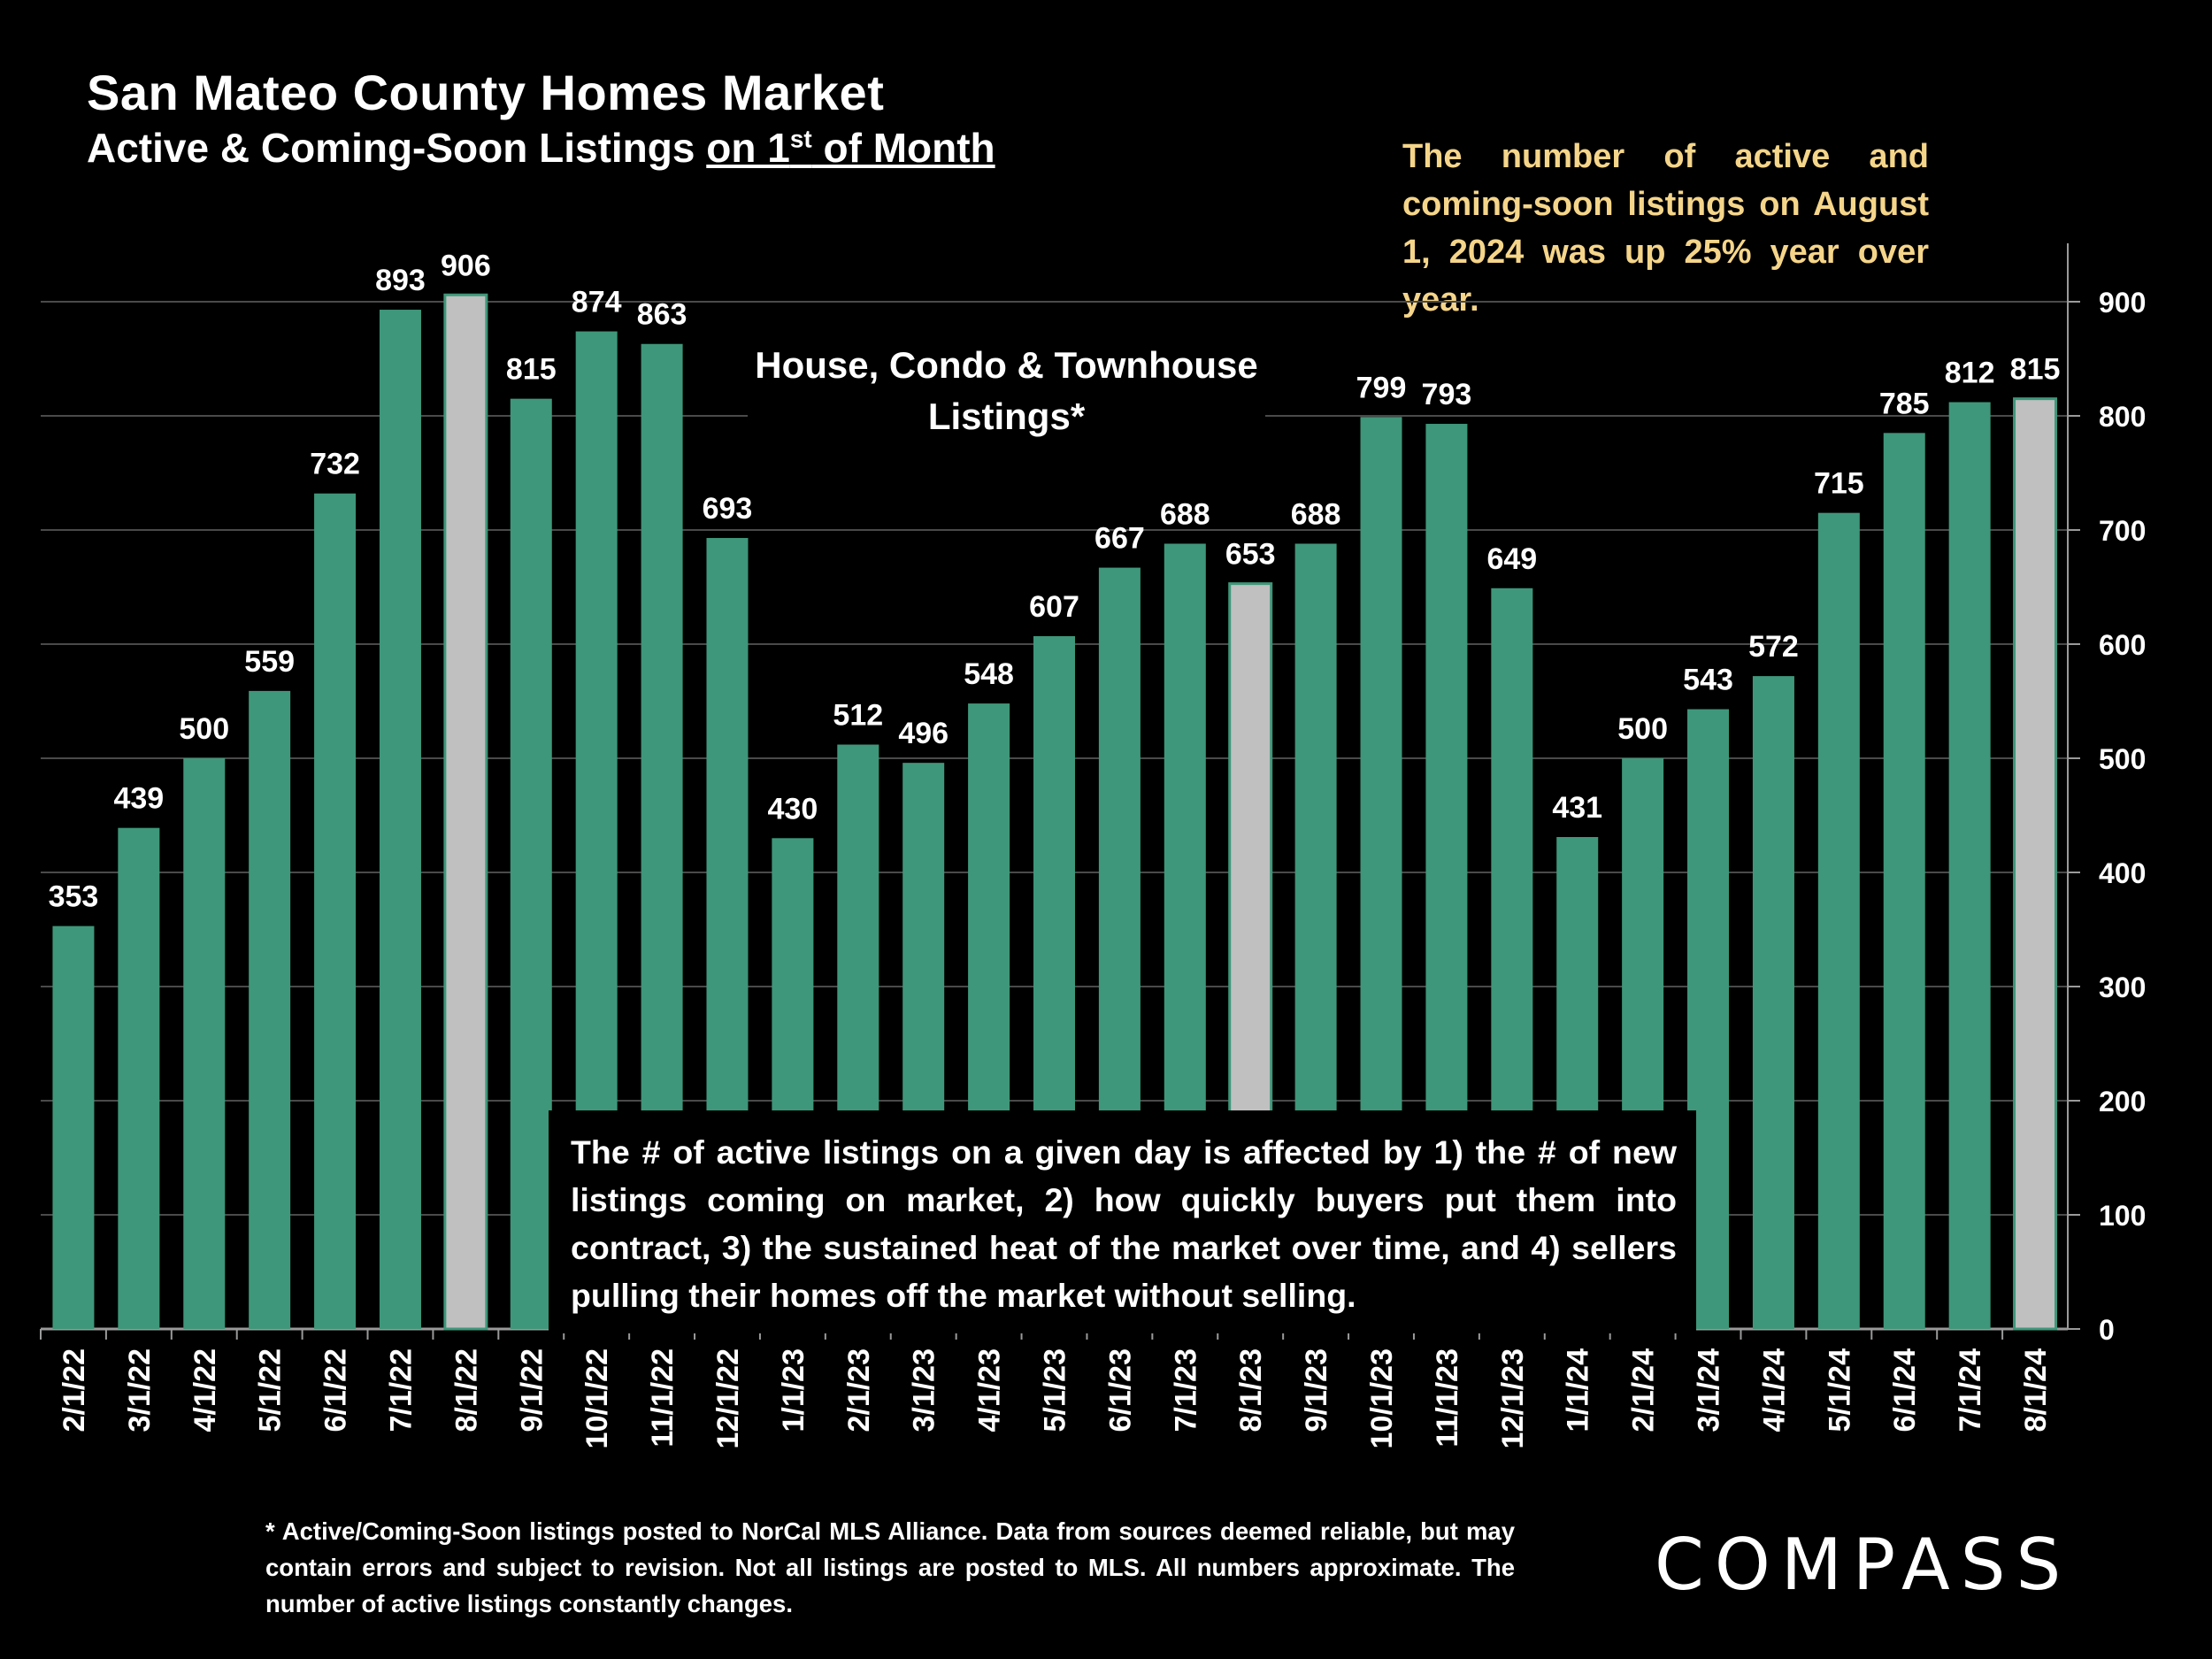 This screenshot has width=2212, height=1659. What do you see at coordinates (140, 1390) in the screenshot?
I see `category-label: 3/1/22` at bounding box center [140, 1390].